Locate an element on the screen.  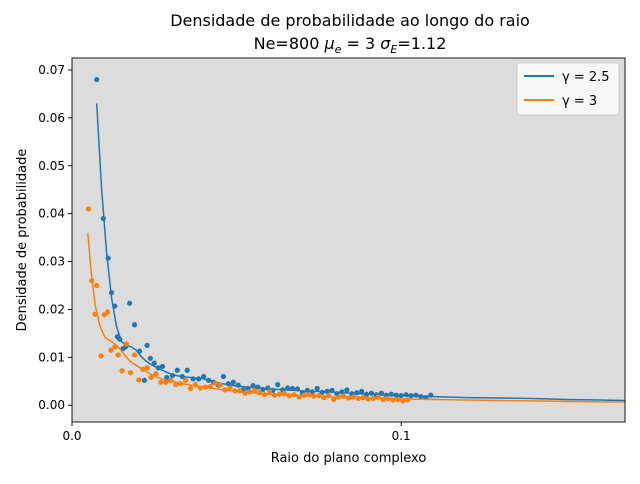
y-axis-label: Densidade de probabilidade is located at coordinates (22, 240).